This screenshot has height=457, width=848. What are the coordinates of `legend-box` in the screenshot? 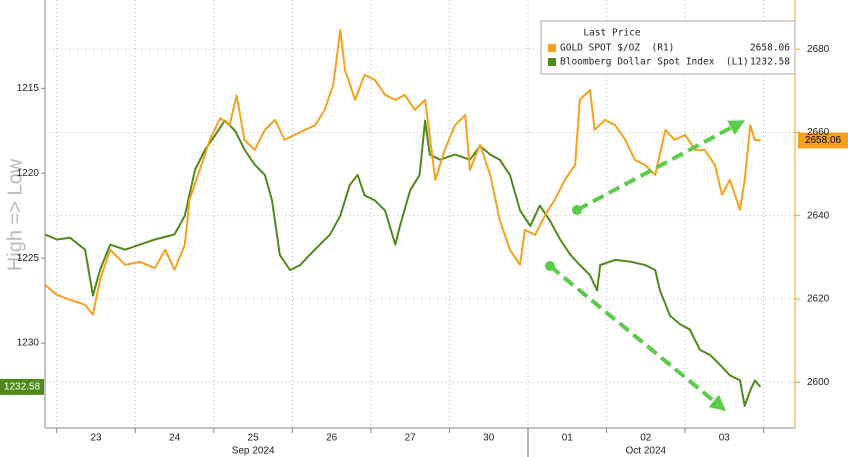 It's located at (668, 47).